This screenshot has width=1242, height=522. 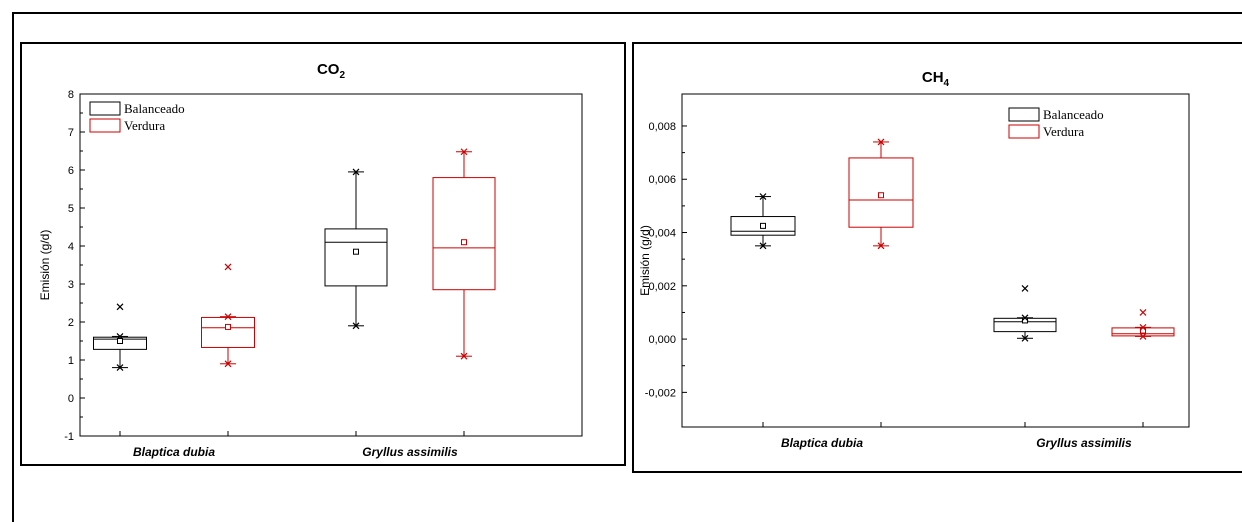 What do you see at coordinates (71, 133) in the screenshot?
I see `y-tick-label: 7` at bounding box center [71, 133].